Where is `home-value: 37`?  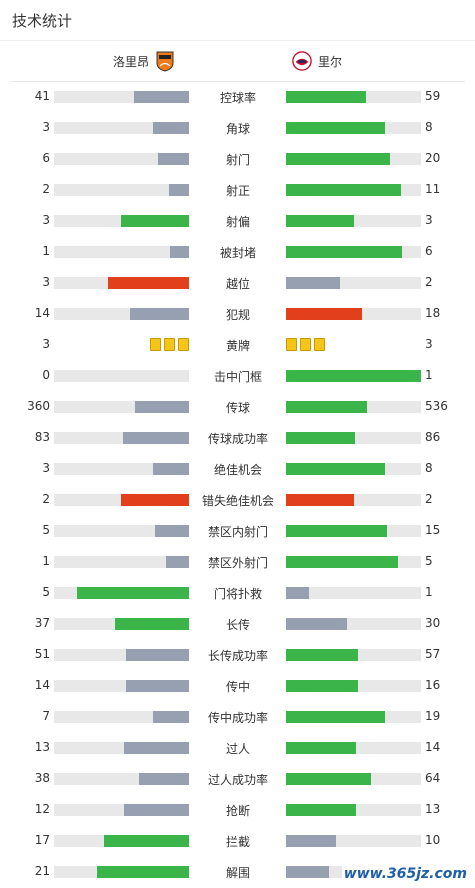 home-value: 37 is located at coordinates (42, 623).